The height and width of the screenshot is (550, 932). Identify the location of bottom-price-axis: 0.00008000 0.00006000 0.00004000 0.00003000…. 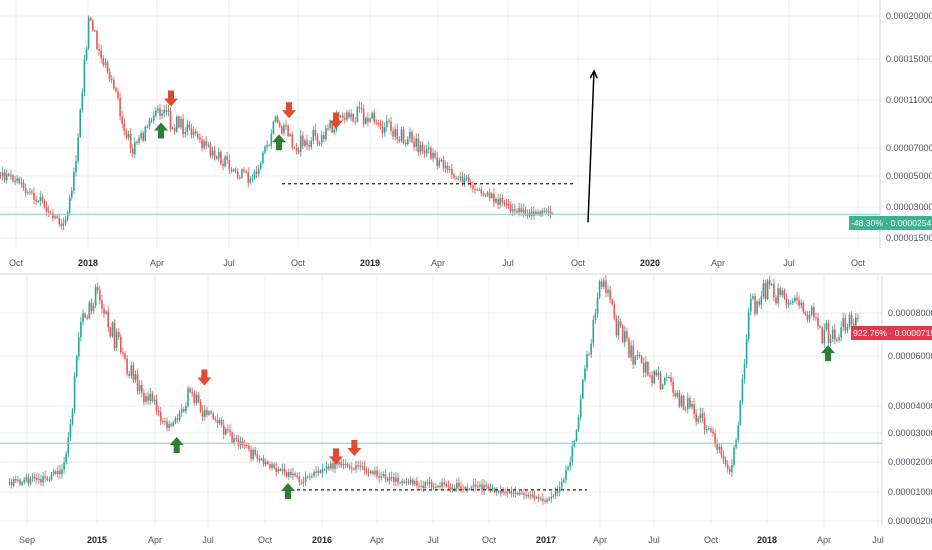
(910, 417).